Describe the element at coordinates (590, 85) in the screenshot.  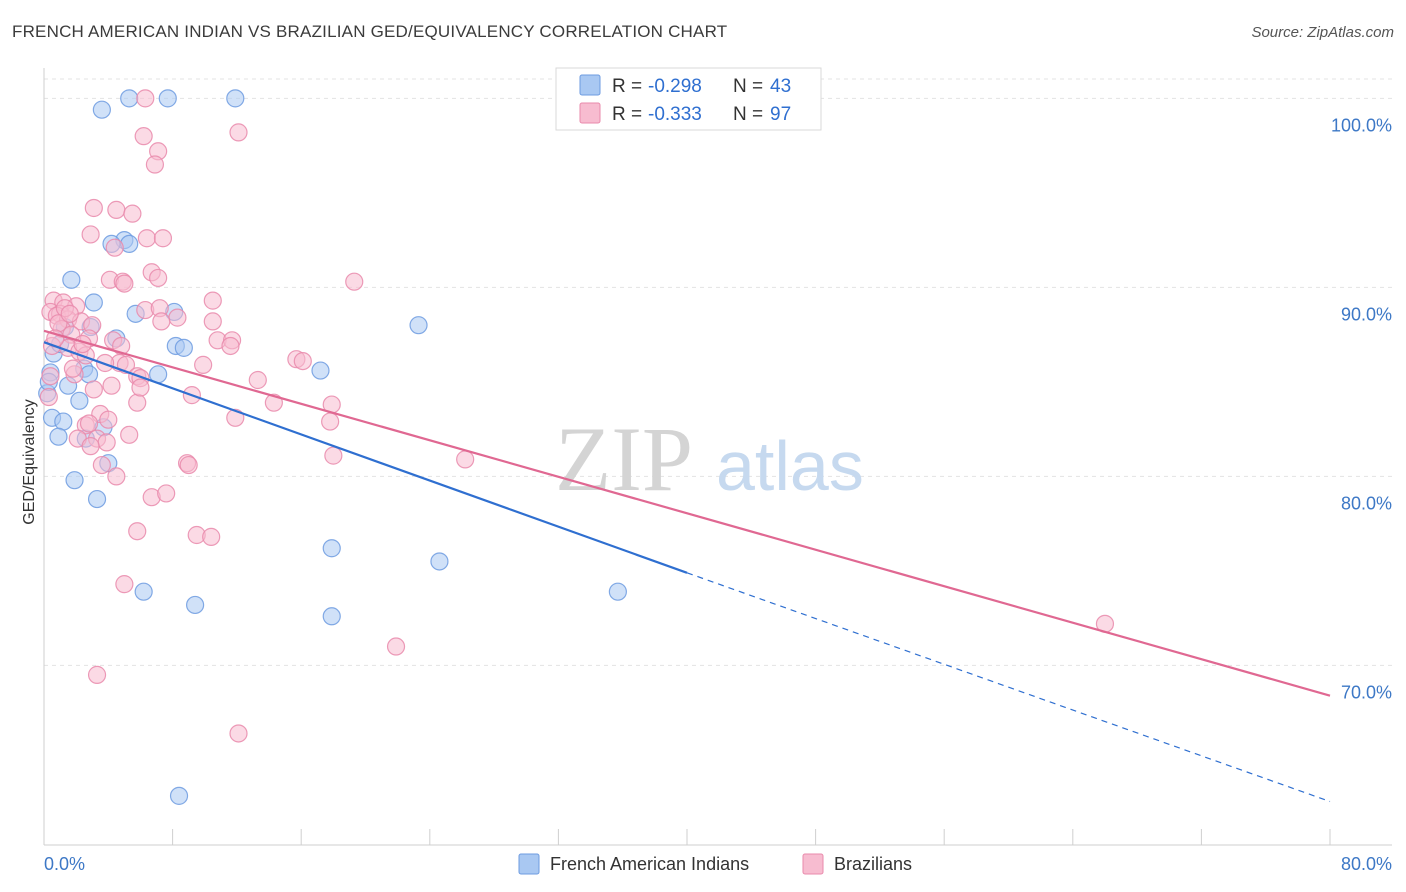
I see `legend-swatch-french-american-indians` at that location.